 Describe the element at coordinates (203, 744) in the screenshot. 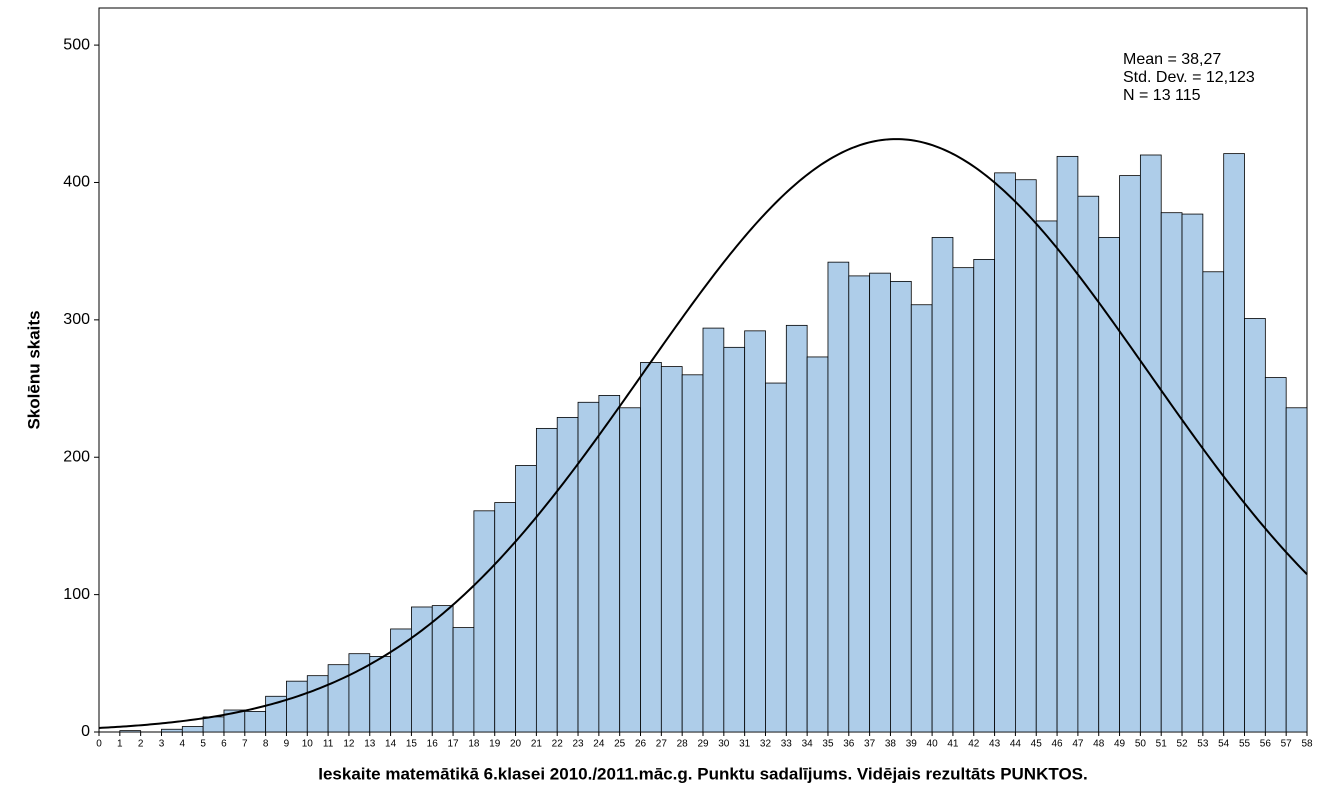

I see `x-tick-label: 5` at that location.